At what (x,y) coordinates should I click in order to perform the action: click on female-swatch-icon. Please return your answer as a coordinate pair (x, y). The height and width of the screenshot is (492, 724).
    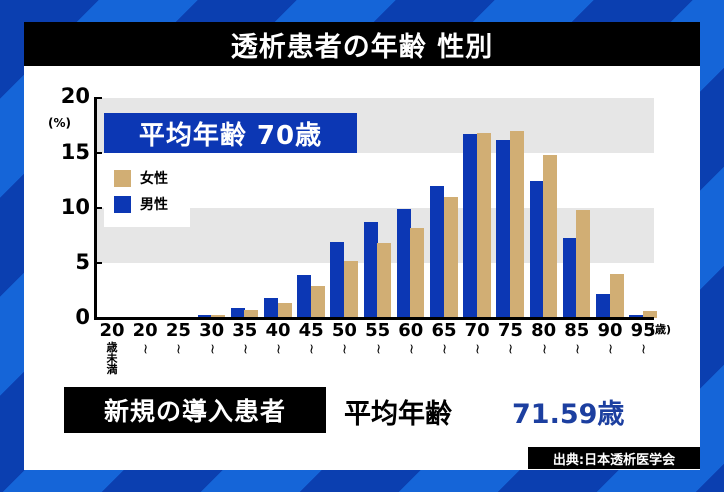
    Looking at the image, I should click on (122, 178).